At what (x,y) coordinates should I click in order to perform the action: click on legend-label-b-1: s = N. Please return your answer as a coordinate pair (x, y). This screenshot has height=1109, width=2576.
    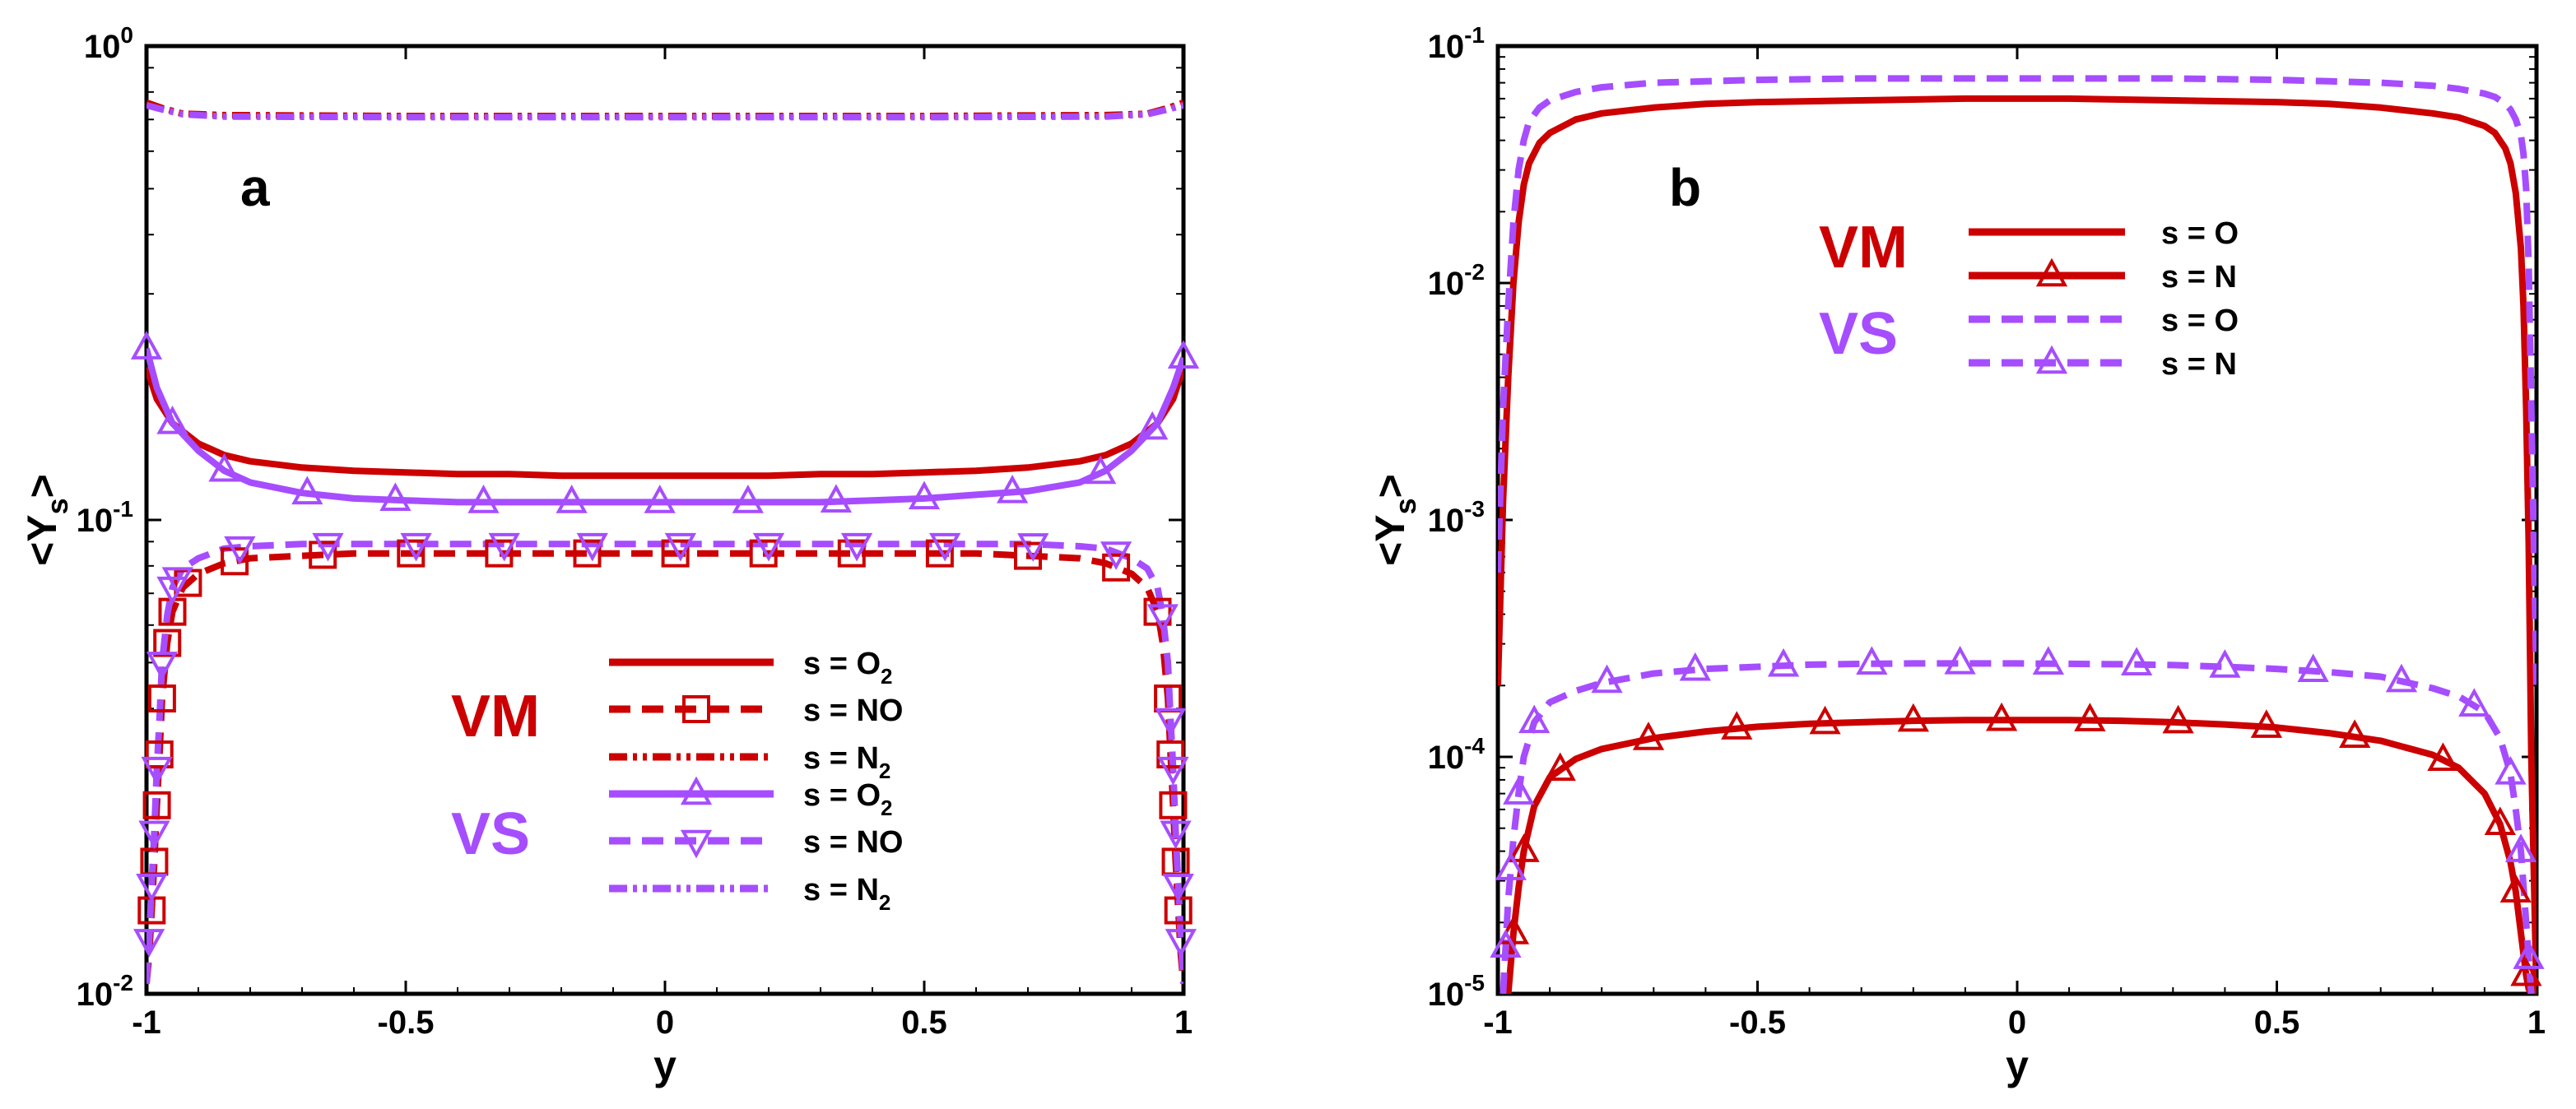
    Looking at the image, I should click on (2199, 277).